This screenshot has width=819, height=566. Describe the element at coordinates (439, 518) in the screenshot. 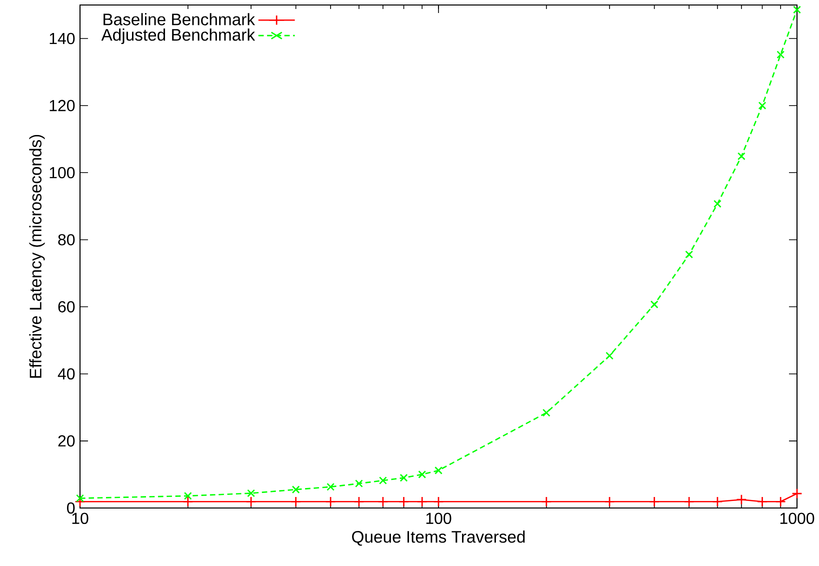

I see `x-tick-label: 100` at that location.